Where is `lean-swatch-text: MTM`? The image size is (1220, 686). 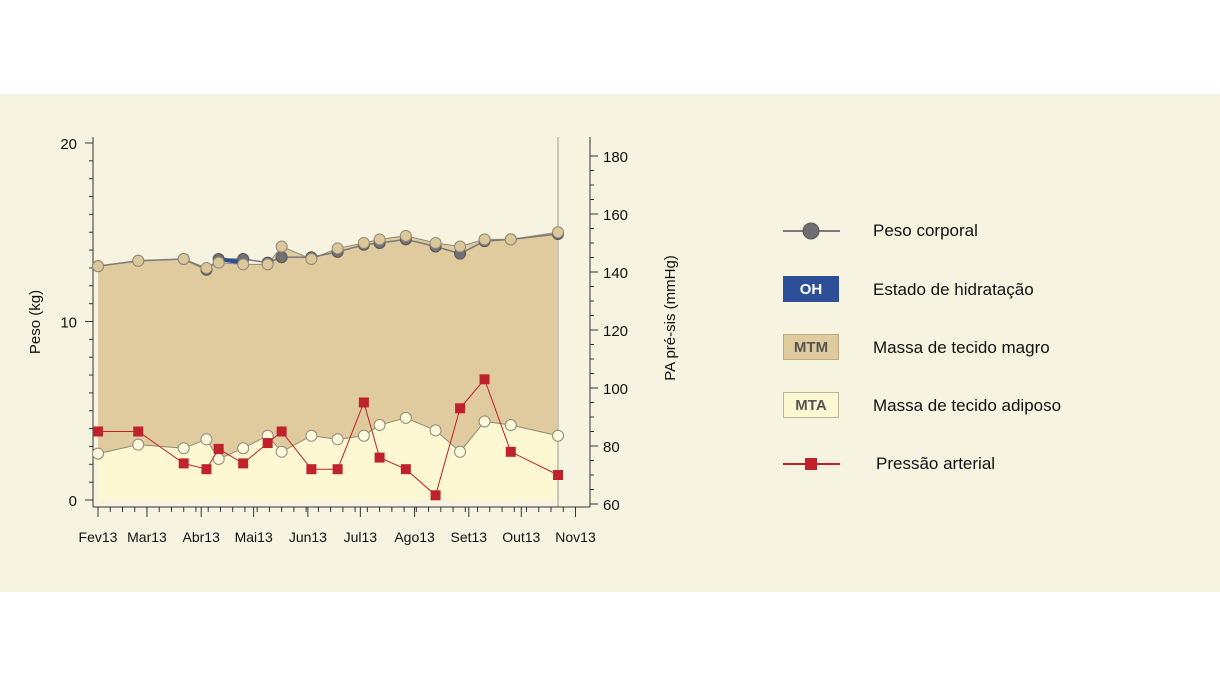
lean-swatch-text: MTM is located at coordinates (811, 347).